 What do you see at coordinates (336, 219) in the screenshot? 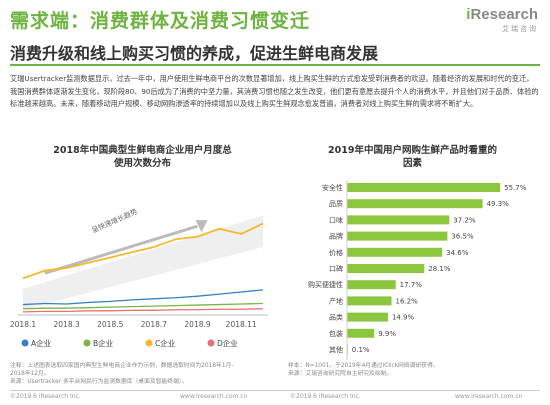
I see `bar-category-label: 口味` at bounding box center [336, 219].